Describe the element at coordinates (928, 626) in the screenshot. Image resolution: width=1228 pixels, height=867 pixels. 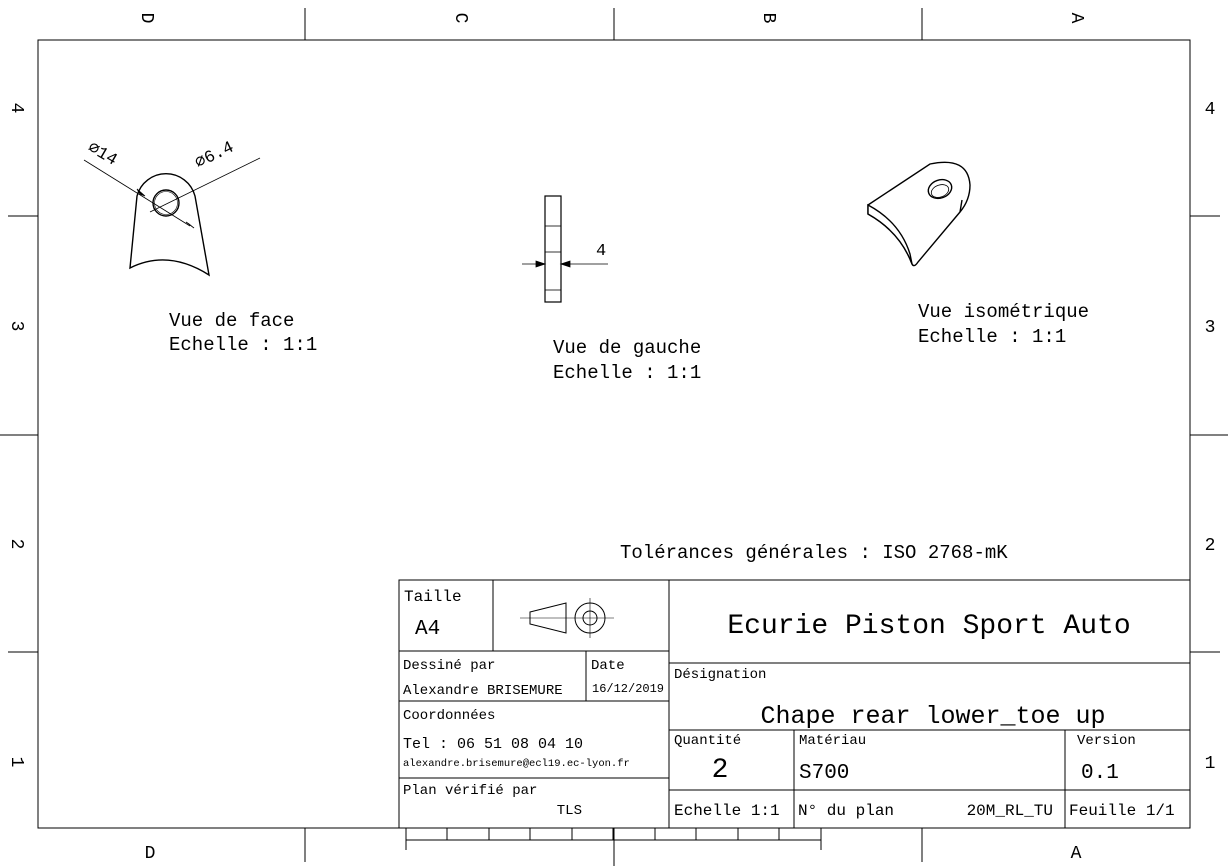
I see `company-name: Ecurie Piston Sport Auto` at that location.